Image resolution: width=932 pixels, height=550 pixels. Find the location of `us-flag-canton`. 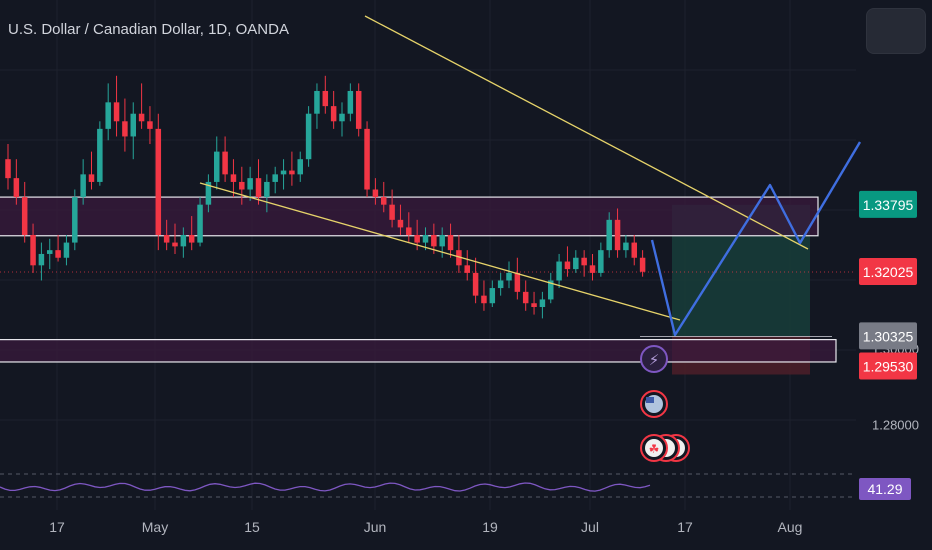

us-flag-canton is located at coordinates (650, 400).